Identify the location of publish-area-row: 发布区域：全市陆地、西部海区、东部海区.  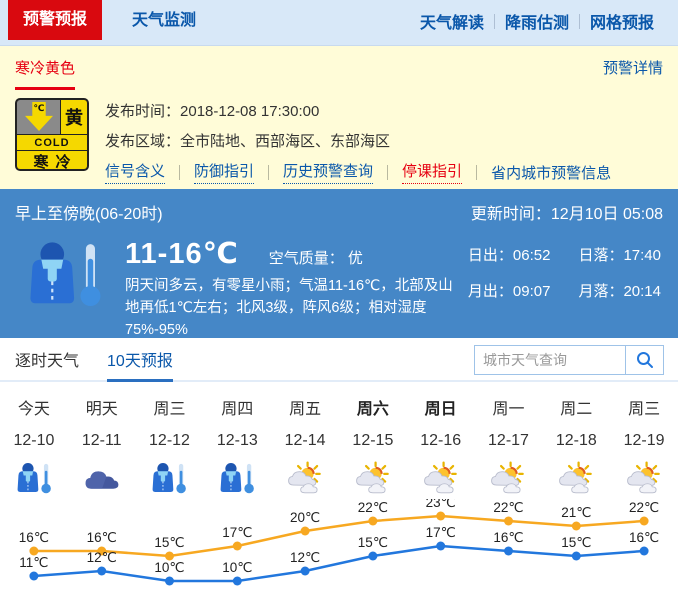
(248, 141).